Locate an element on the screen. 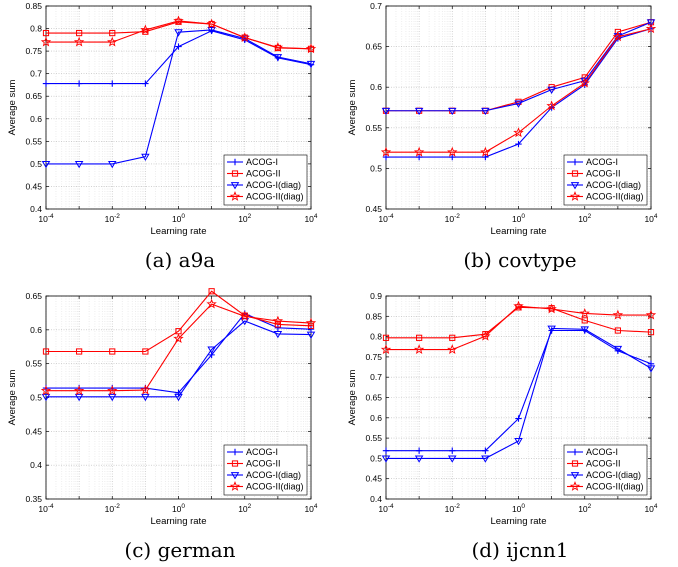  panel-caption: (c) german is located at coordinates (179, 550).